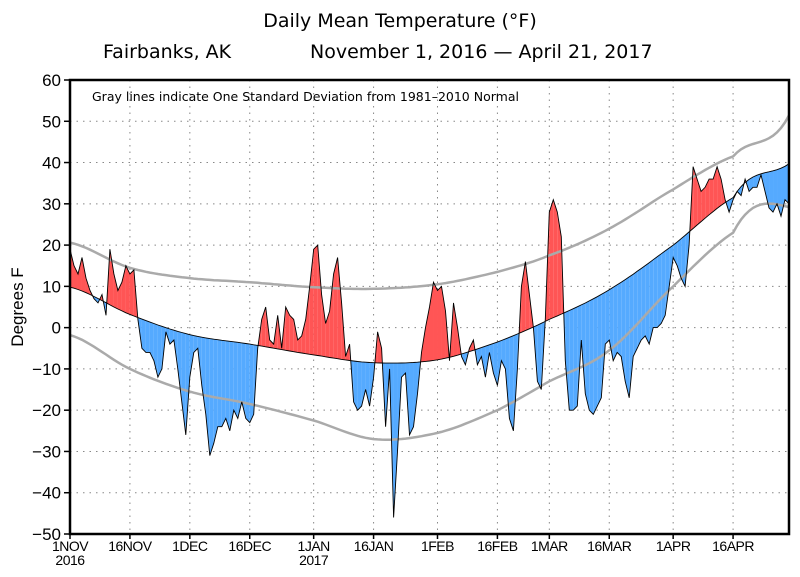  Describe the element at coordinates (314, 546) in the screenshot. I see `x-tick-label: 1JAN` at that location.